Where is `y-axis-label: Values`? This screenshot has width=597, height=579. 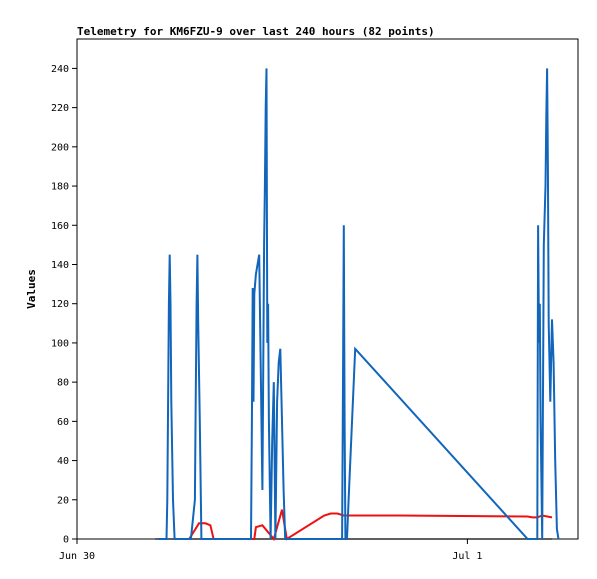 y-axis-label: Values is located at coordinates (31, 289).